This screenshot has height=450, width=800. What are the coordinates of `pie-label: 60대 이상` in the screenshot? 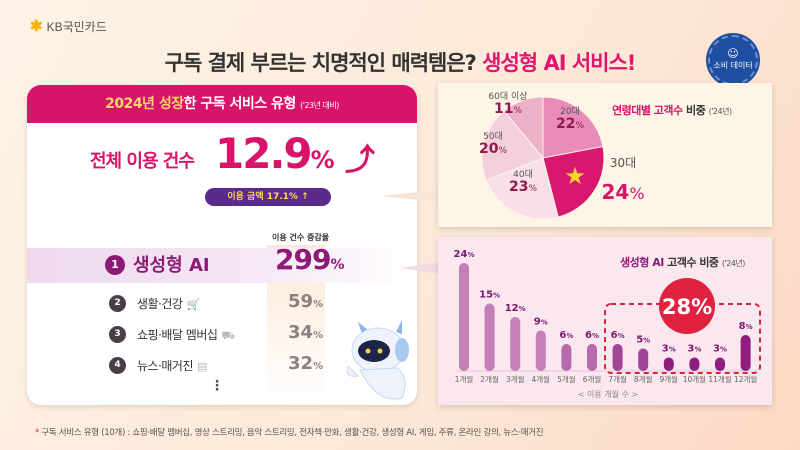 It's located at (507, 96).